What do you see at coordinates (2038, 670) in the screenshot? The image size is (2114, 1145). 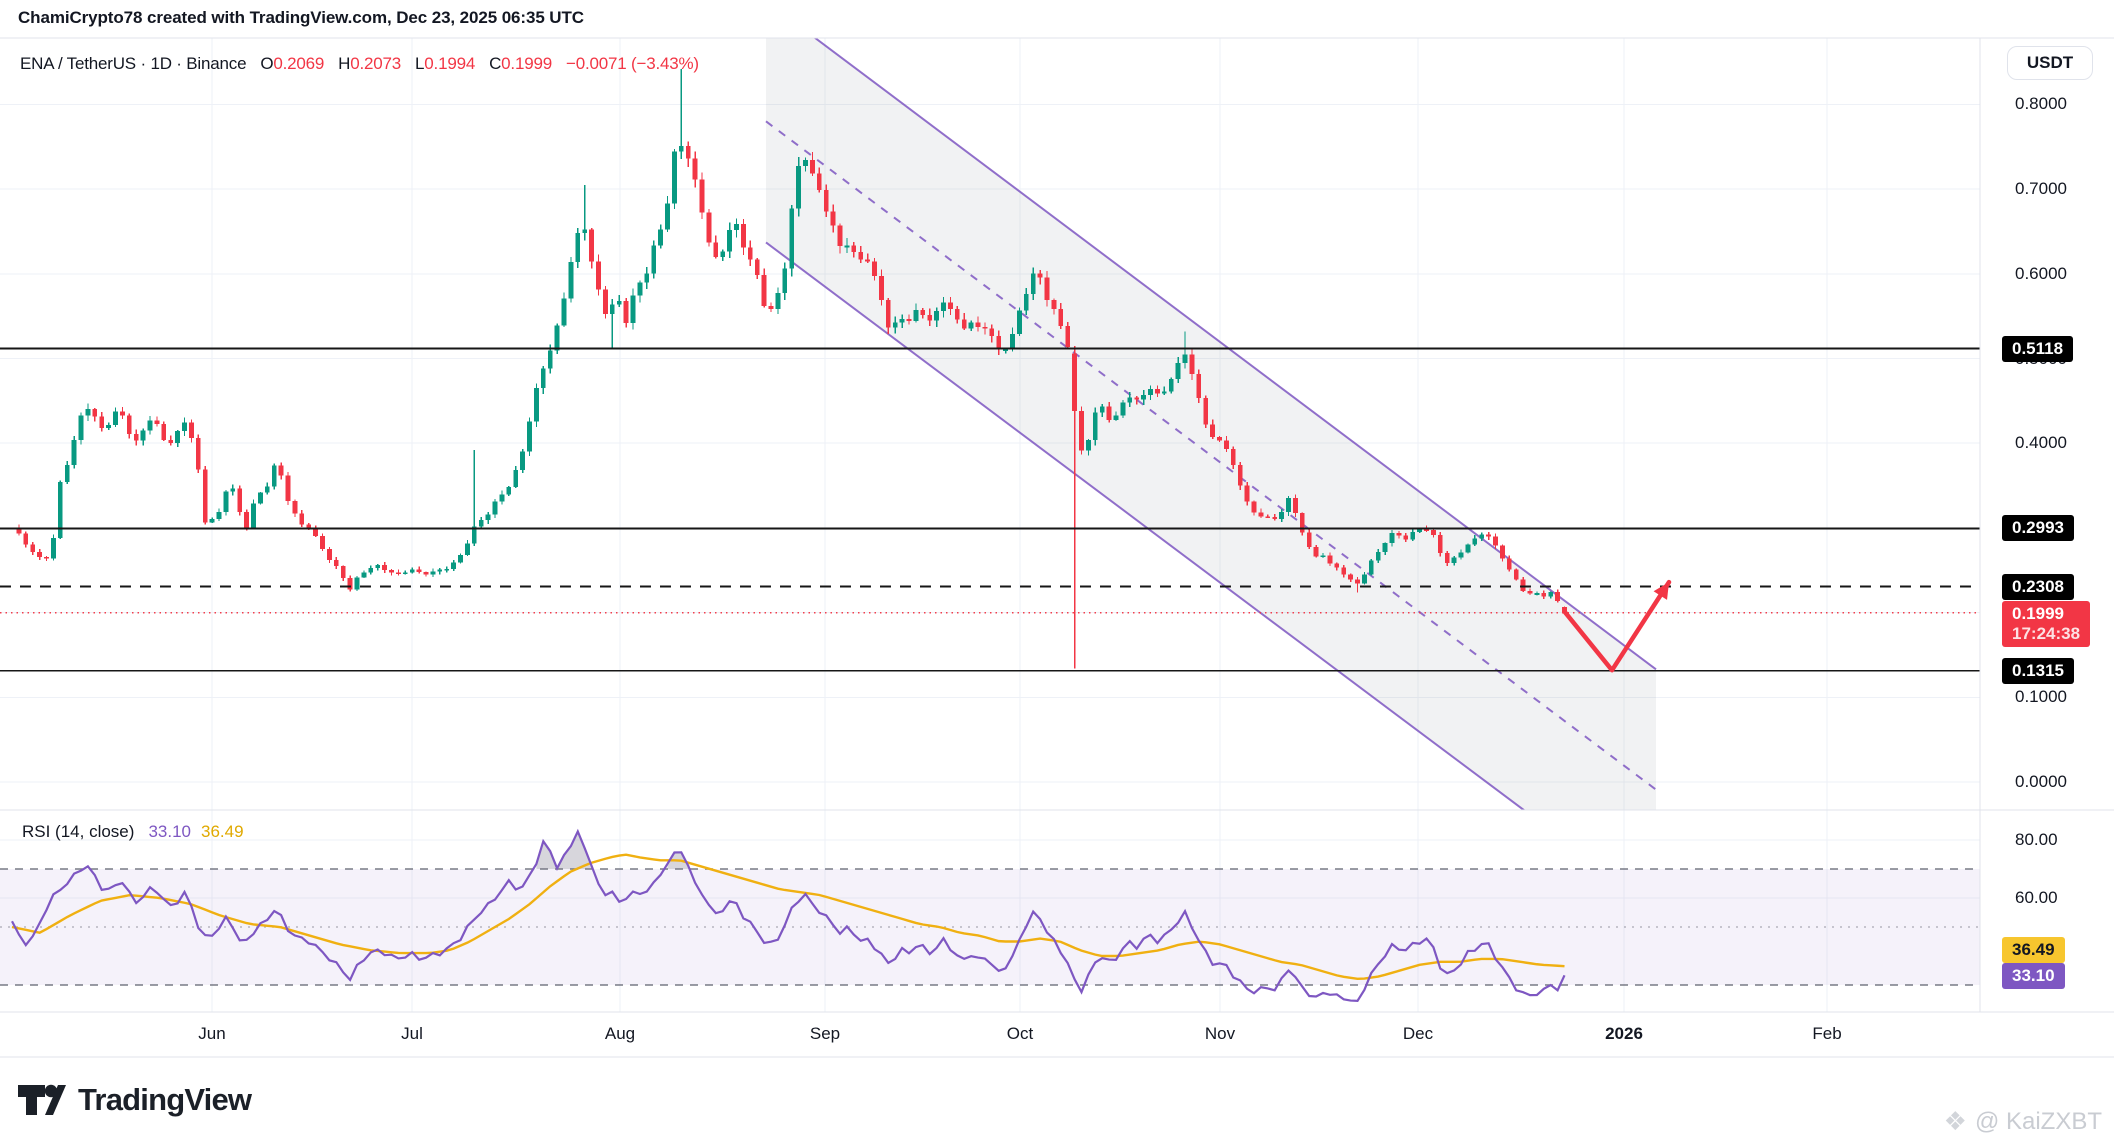 I see `price-level-badge: 0.1315` at bounding box center [2038, 670].